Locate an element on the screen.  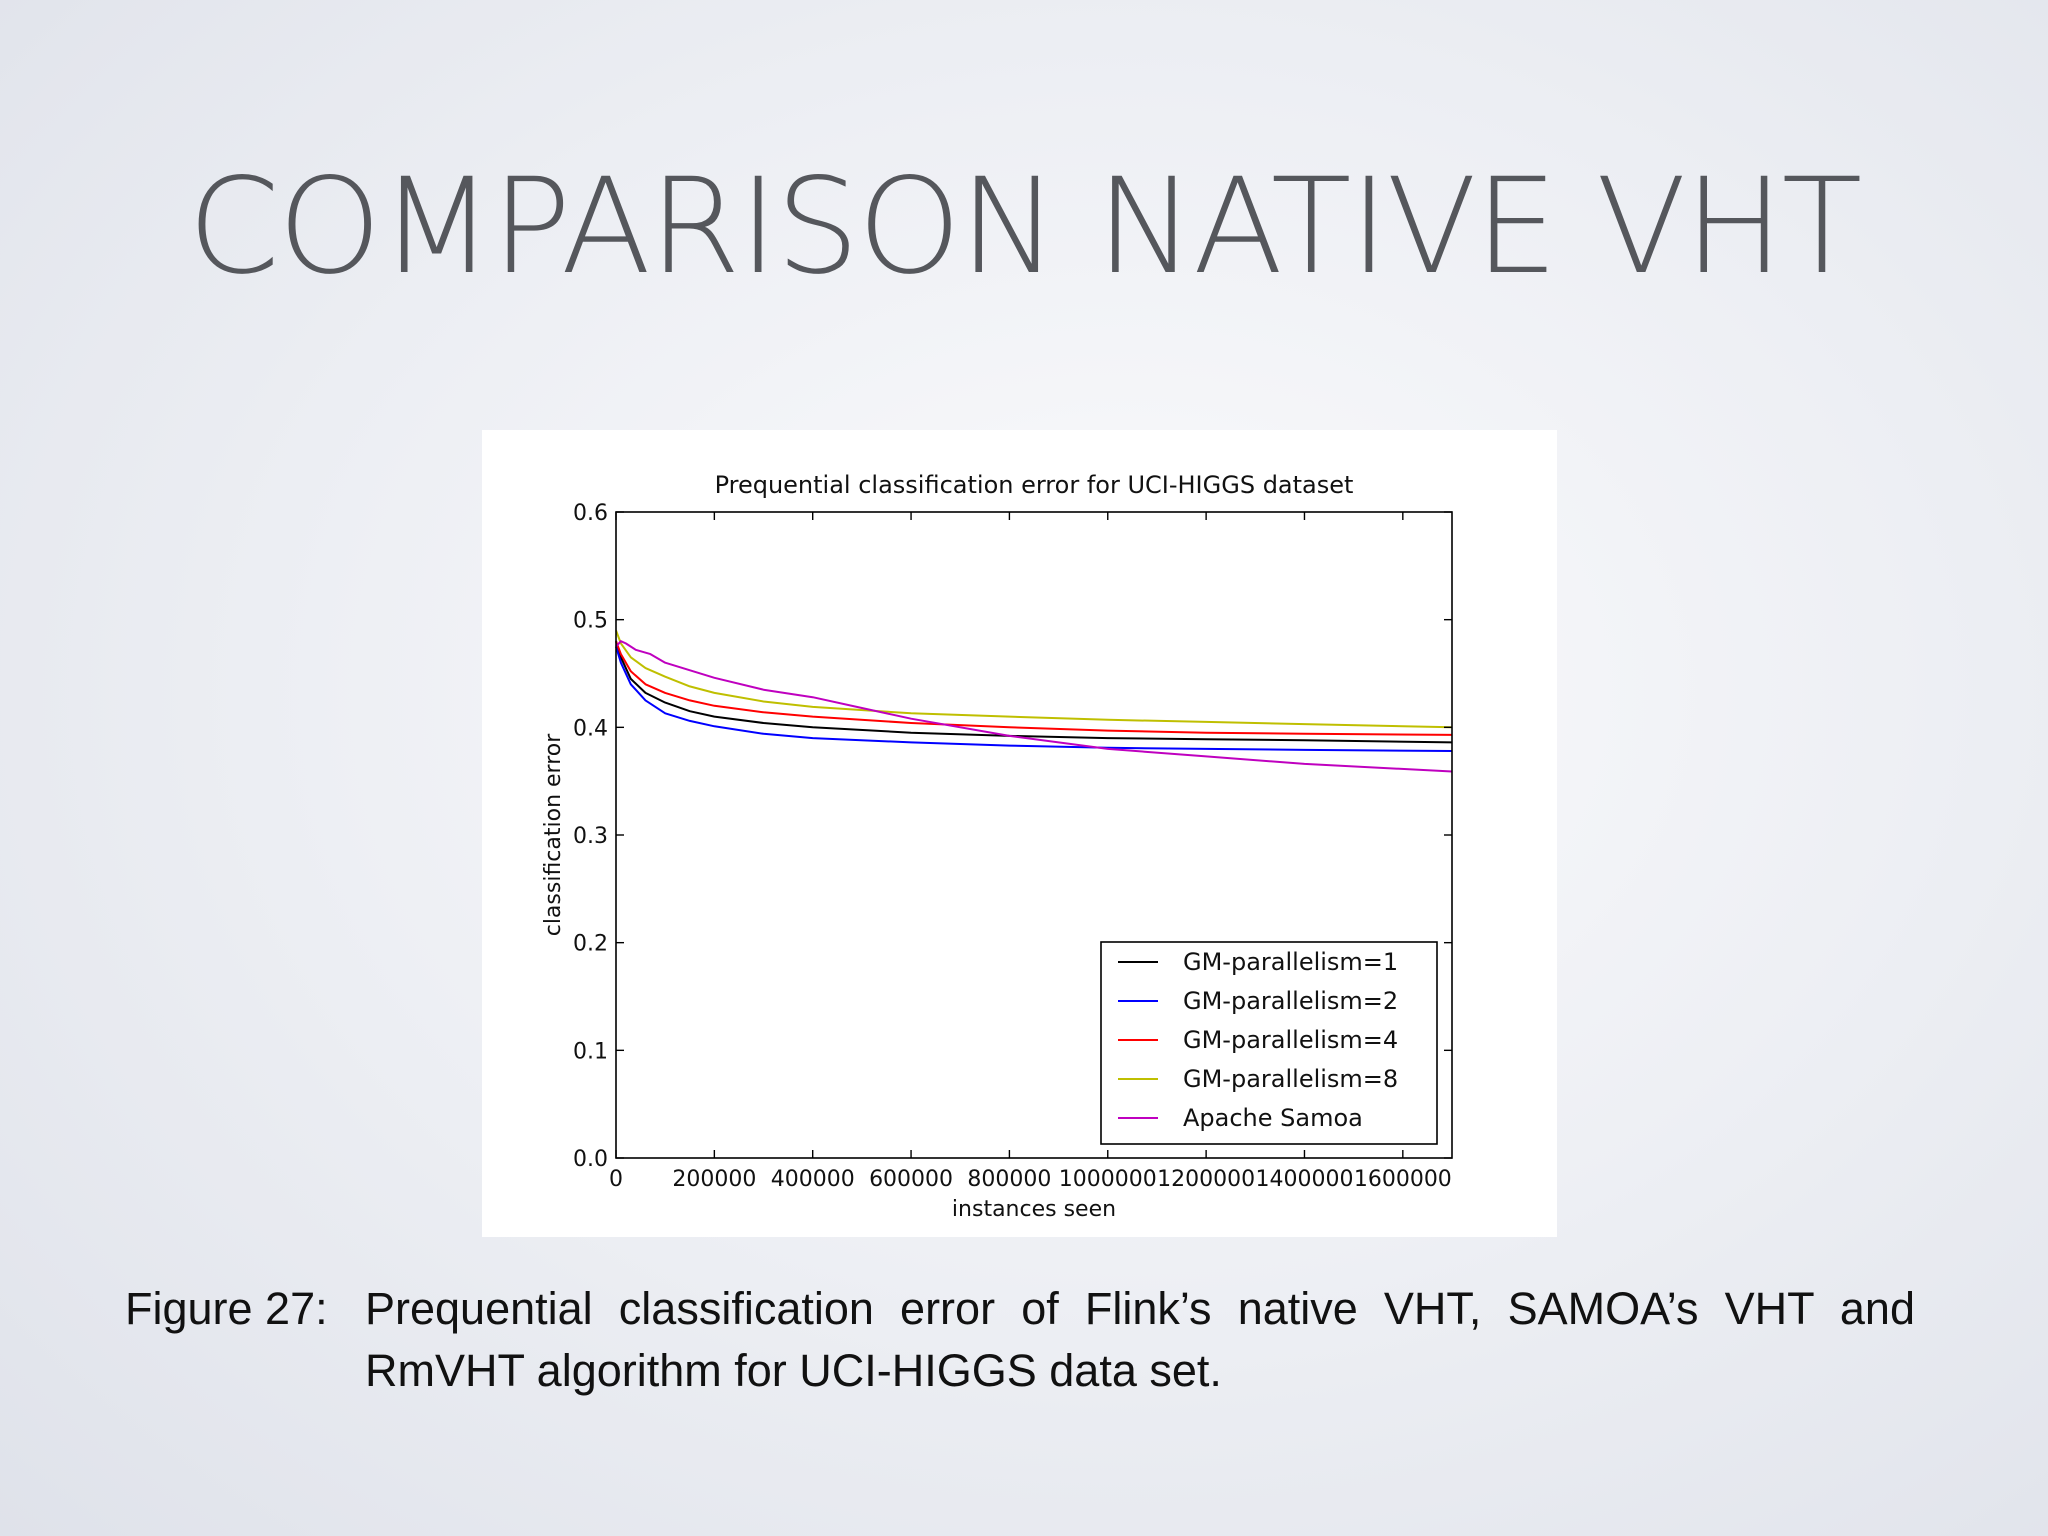
plot-marks is located at coordinates (1034, 701).